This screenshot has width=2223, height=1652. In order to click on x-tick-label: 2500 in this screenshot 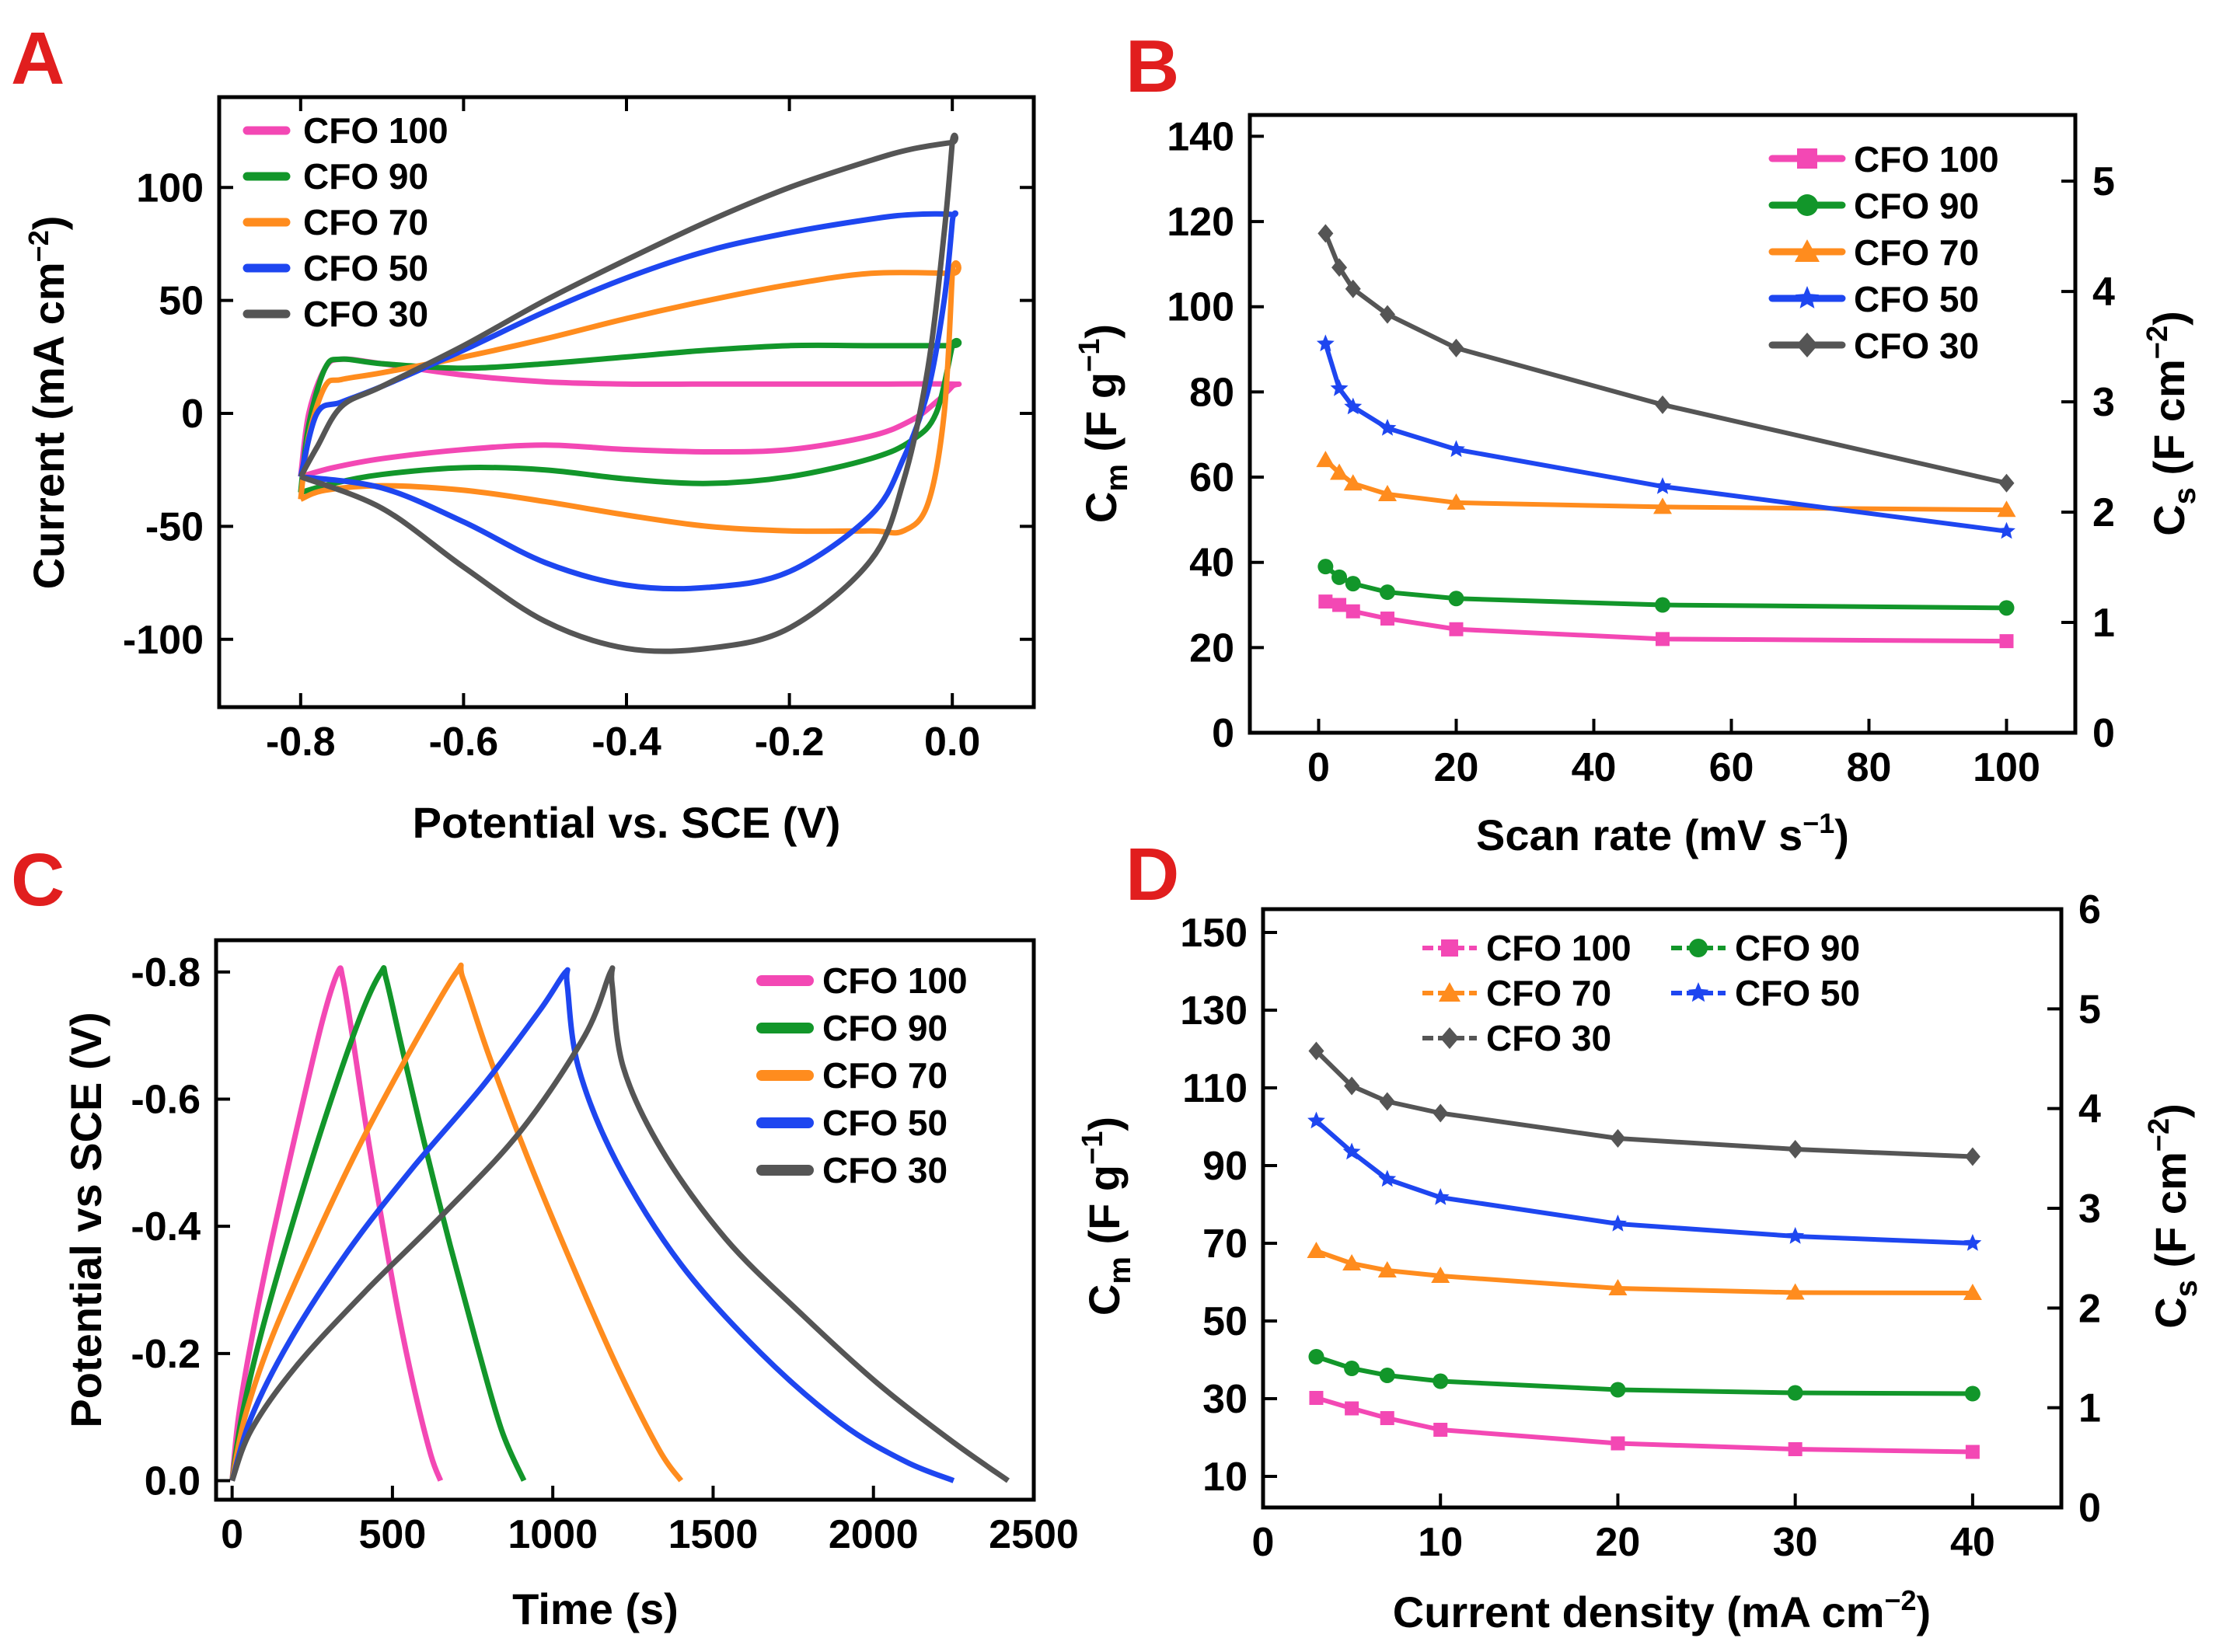, I will do `click(1034, 1534)`.